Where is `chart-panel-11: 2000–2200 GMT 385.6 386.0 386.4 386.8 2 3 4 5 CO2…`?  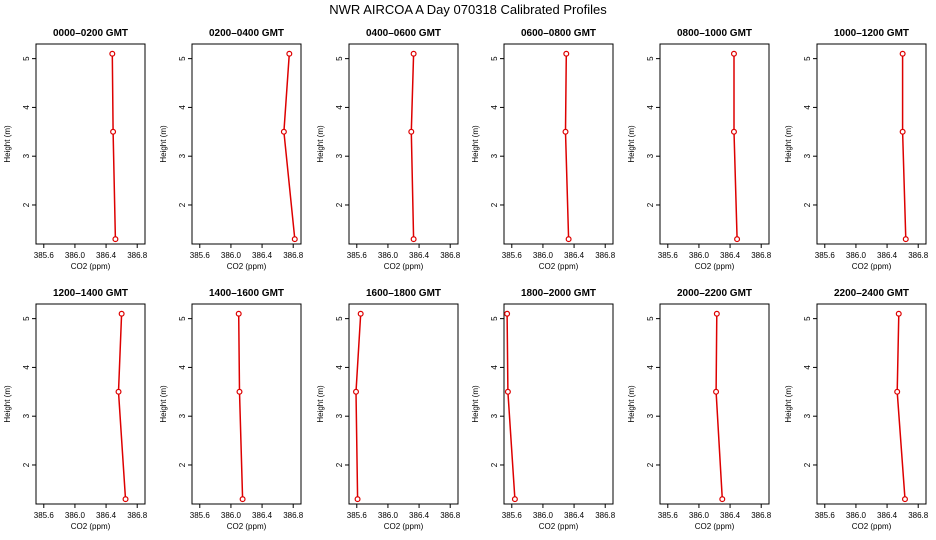
chart-panel-11: 2000–2200 GMT 385.6 386.0 386.4 386.8 2 3 4 5 CO2… is located at coordinates (699, 409).